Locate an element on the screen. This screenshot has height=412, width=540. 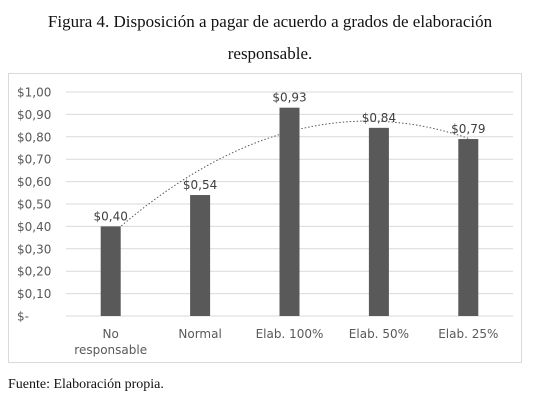
y-tick-label: $0,50 is located at coordinates (34, 205).